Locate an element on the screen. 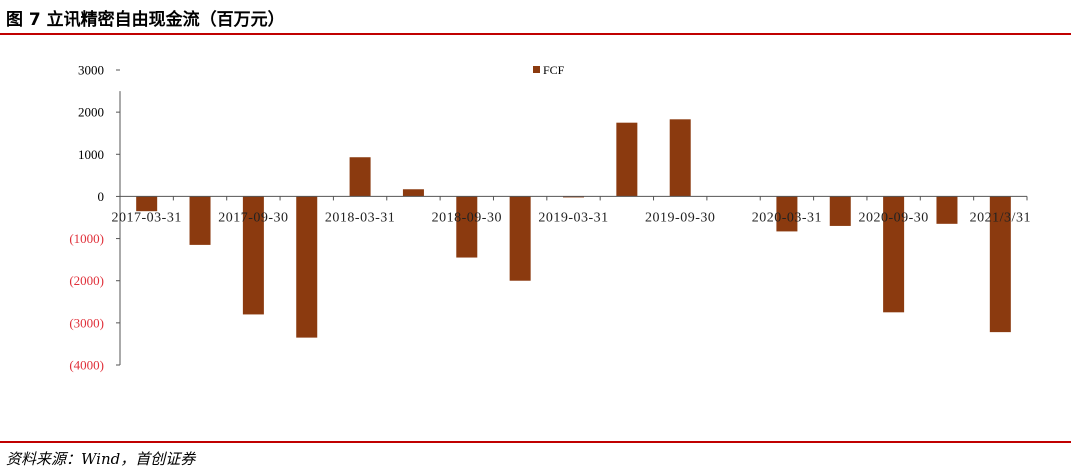  x-category-label: 2020-03-31 is located at coordinates (787, 217).